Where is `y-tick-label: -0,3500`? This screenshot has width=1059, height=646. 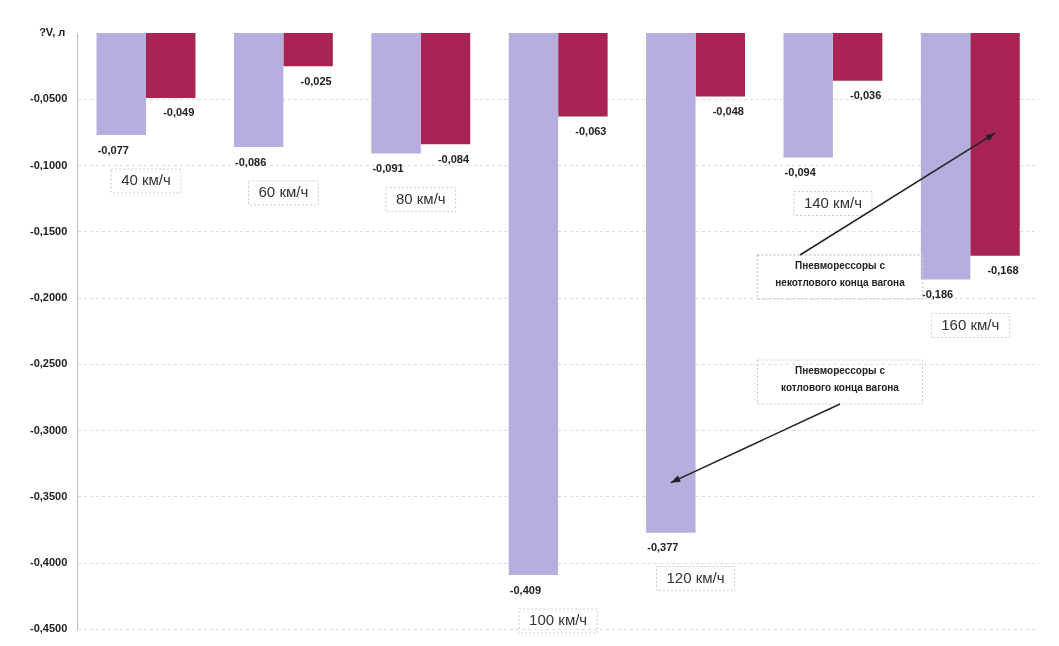 y-tick-label: -0,3500 is located at coordinates (49, 495).